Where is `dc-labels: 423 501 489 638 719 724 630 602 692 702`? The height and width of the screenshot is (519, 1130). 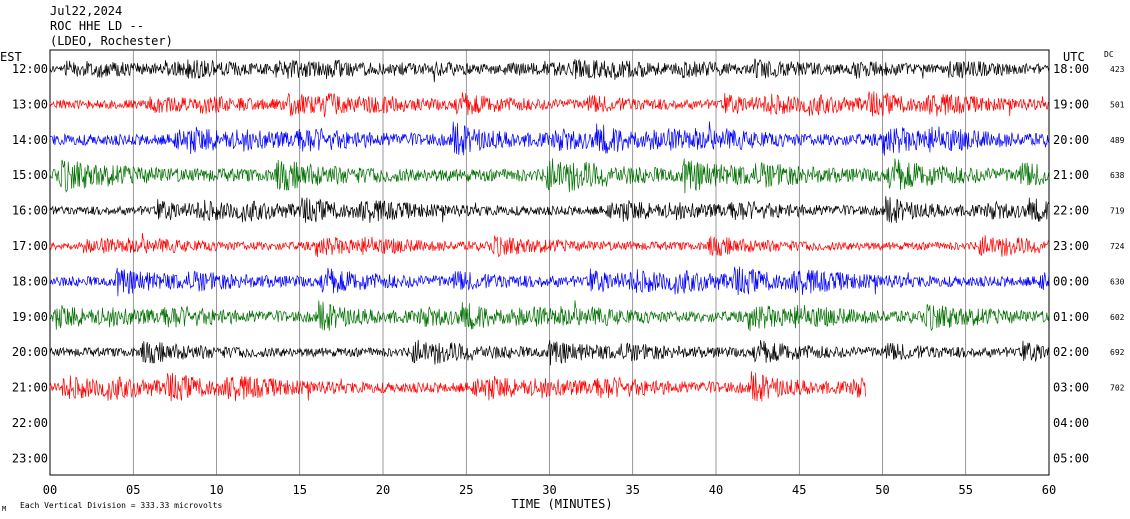 dc-labels: 423 501 489 638 719 724 630 602 692 702 is located at coordinates (1117, 229).